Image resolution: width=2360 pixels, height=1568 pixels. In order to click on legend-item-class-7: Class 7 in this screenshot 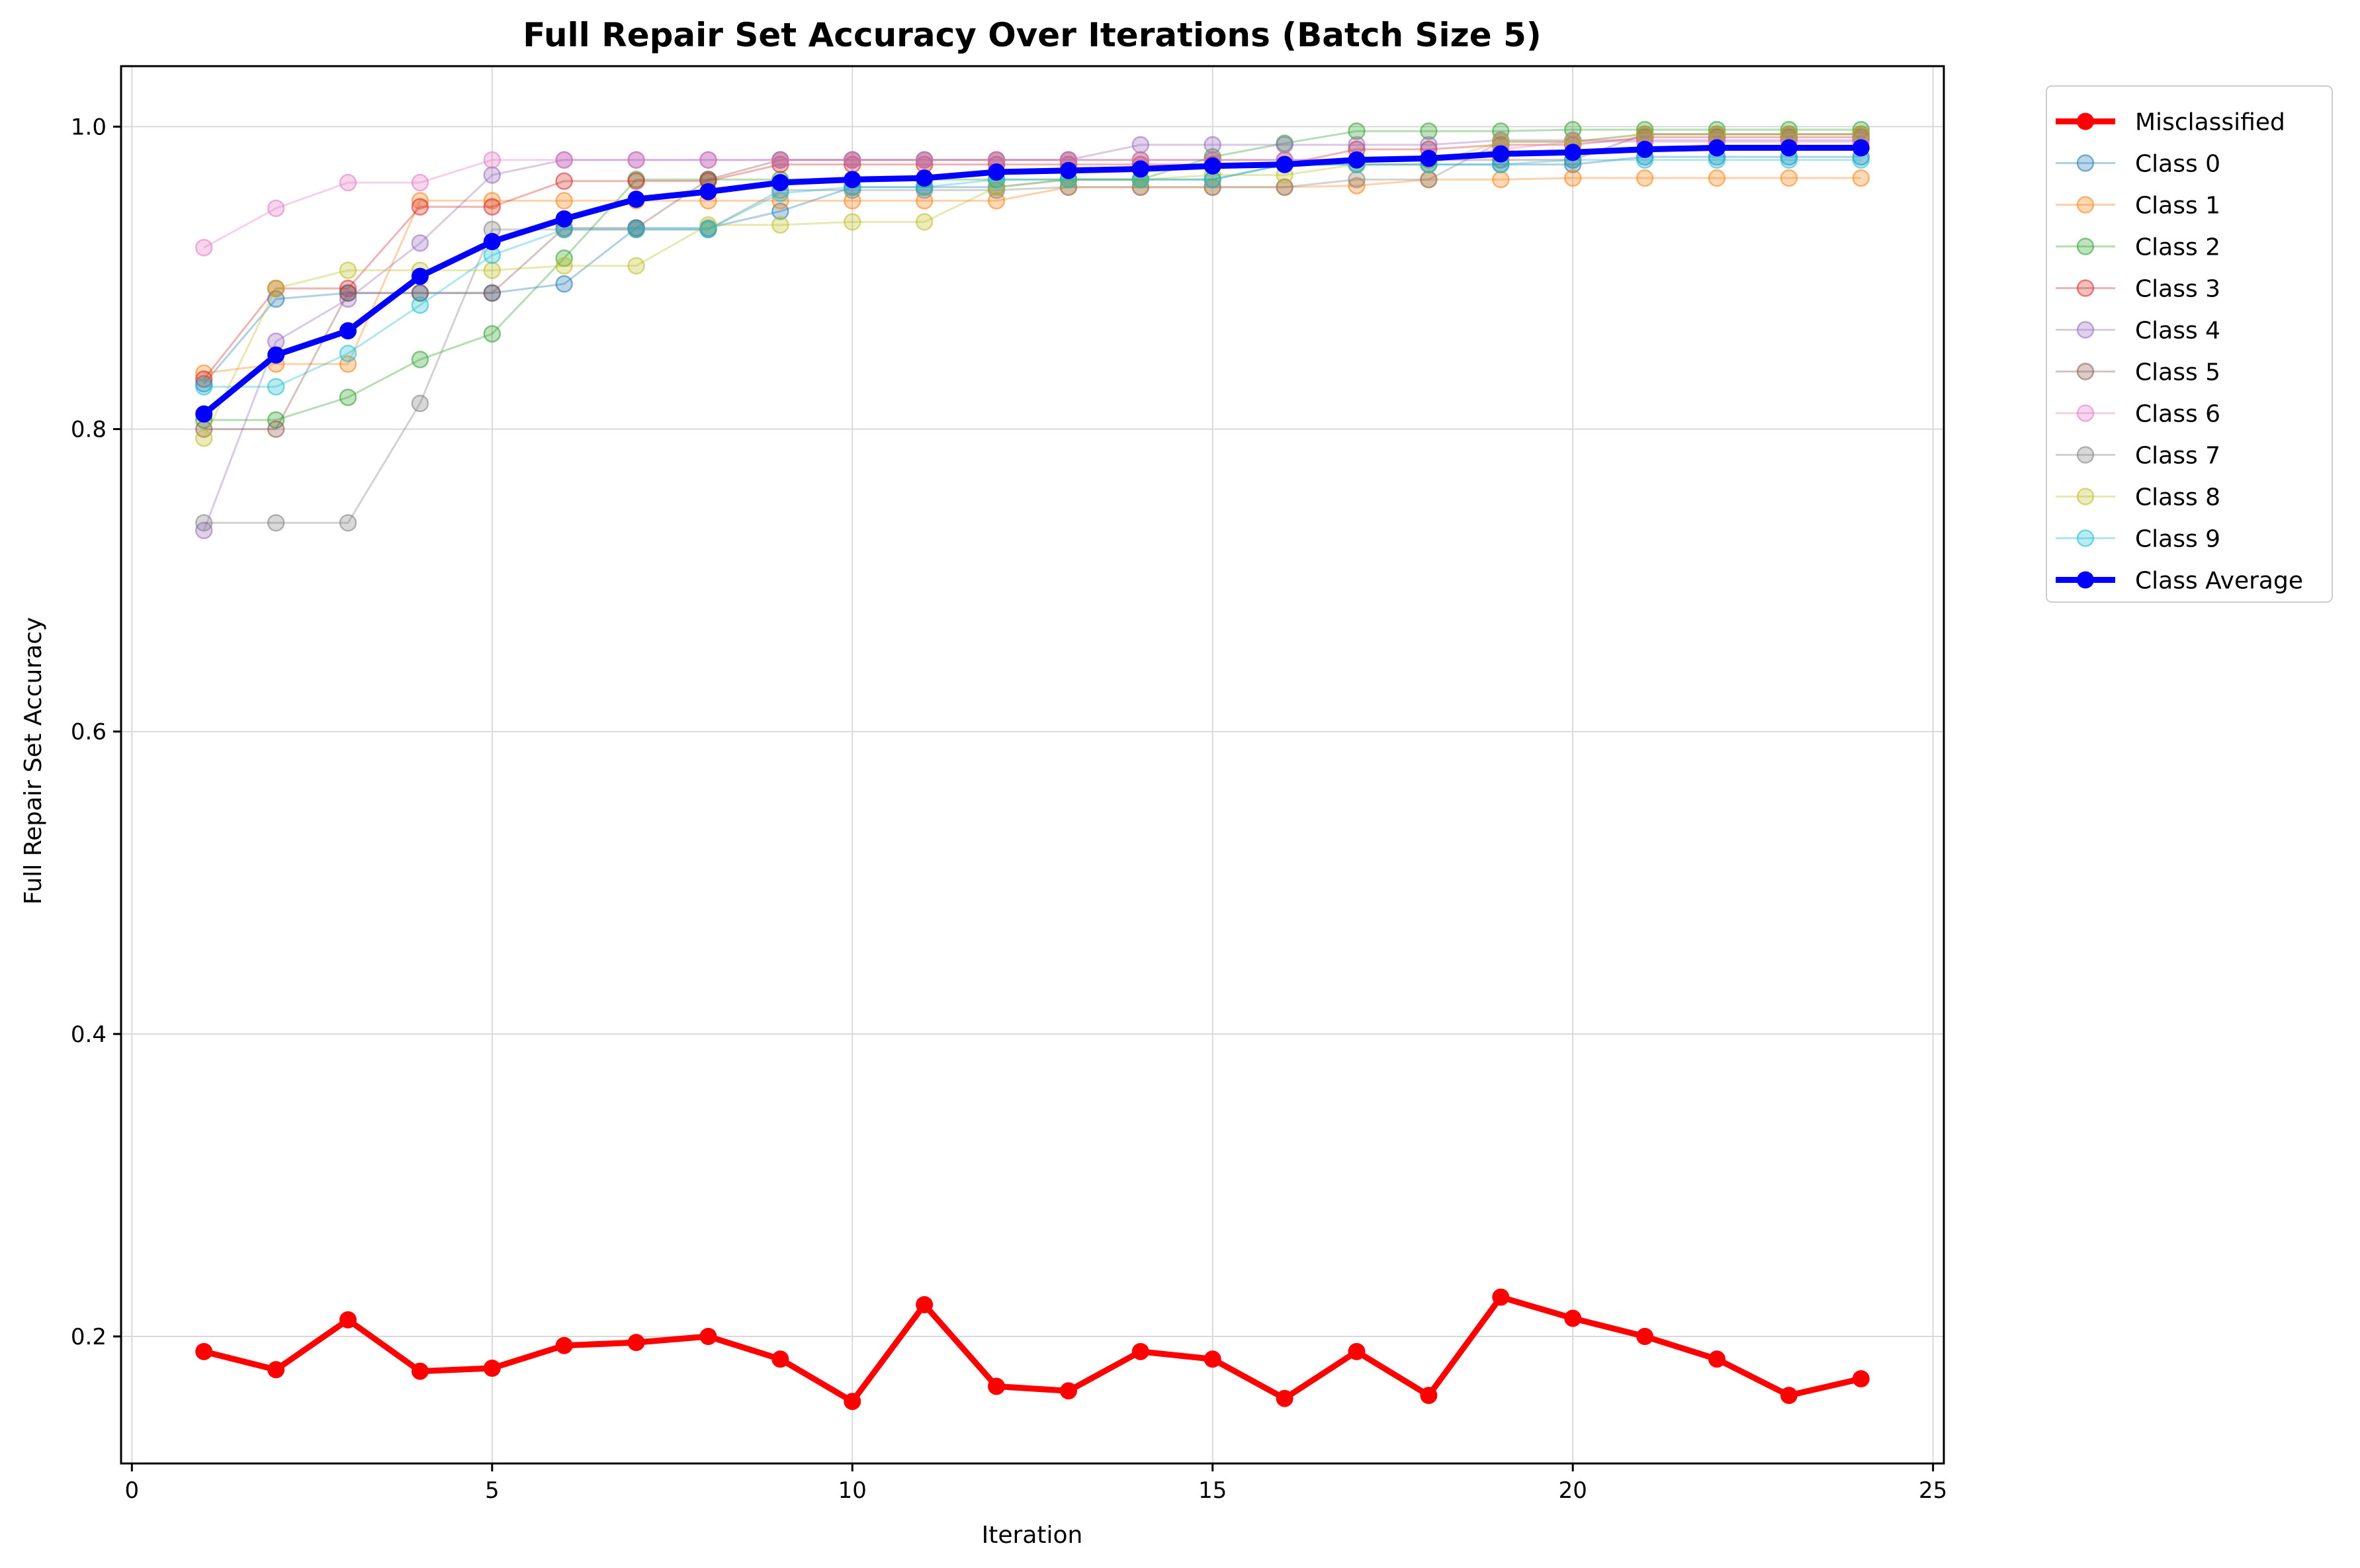, I will do `click(2138, 457)`.